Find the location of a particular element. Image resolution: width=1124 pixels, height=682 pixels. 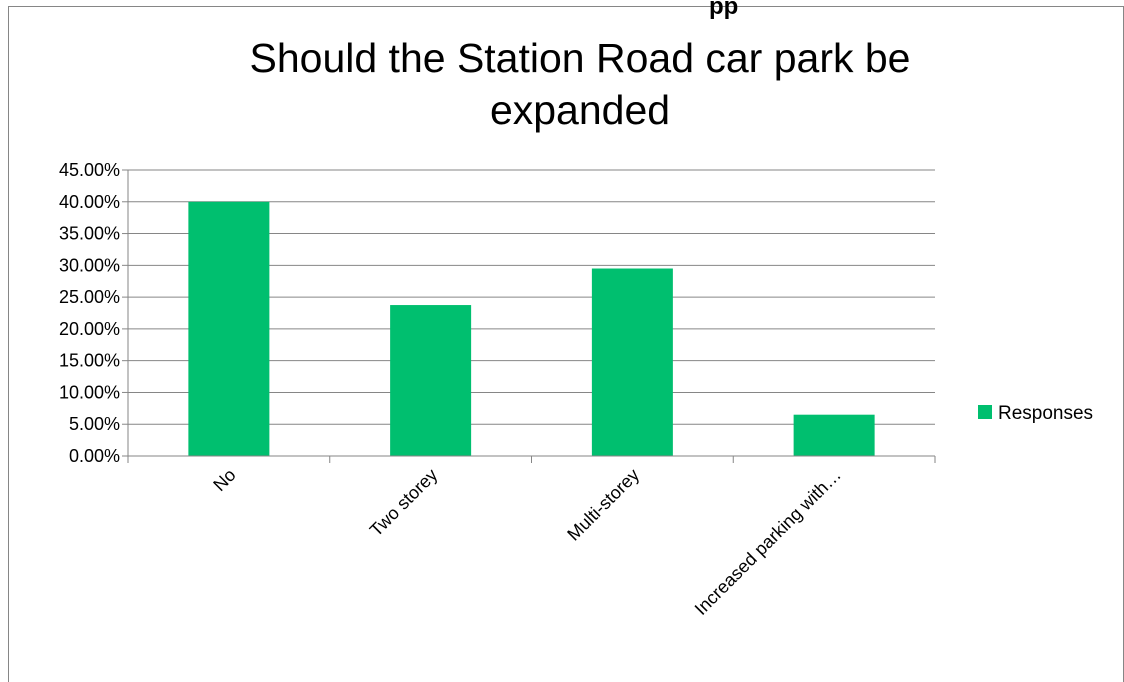

y-tick-label: 5.00% is located at coordinates (94, 424).